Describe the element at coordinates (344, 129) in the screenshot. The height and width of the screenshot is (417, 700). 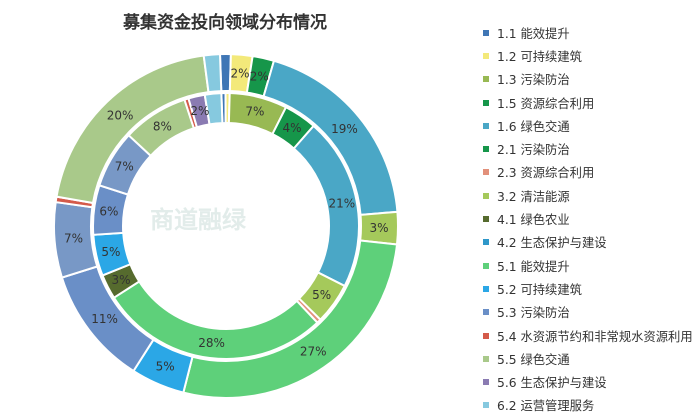
I see `outer-slice-label-3: 19%` at that location.